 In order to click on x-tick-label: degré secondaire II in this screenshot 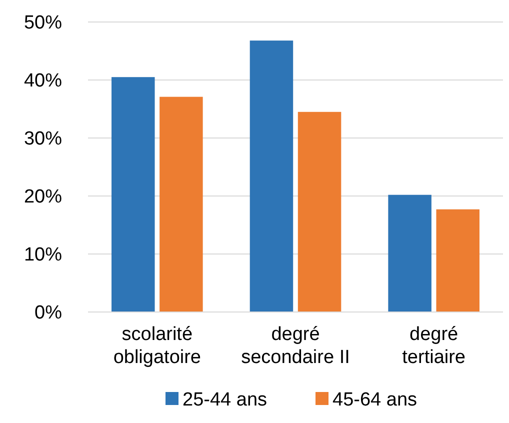, I will do `click(295, 346)`.